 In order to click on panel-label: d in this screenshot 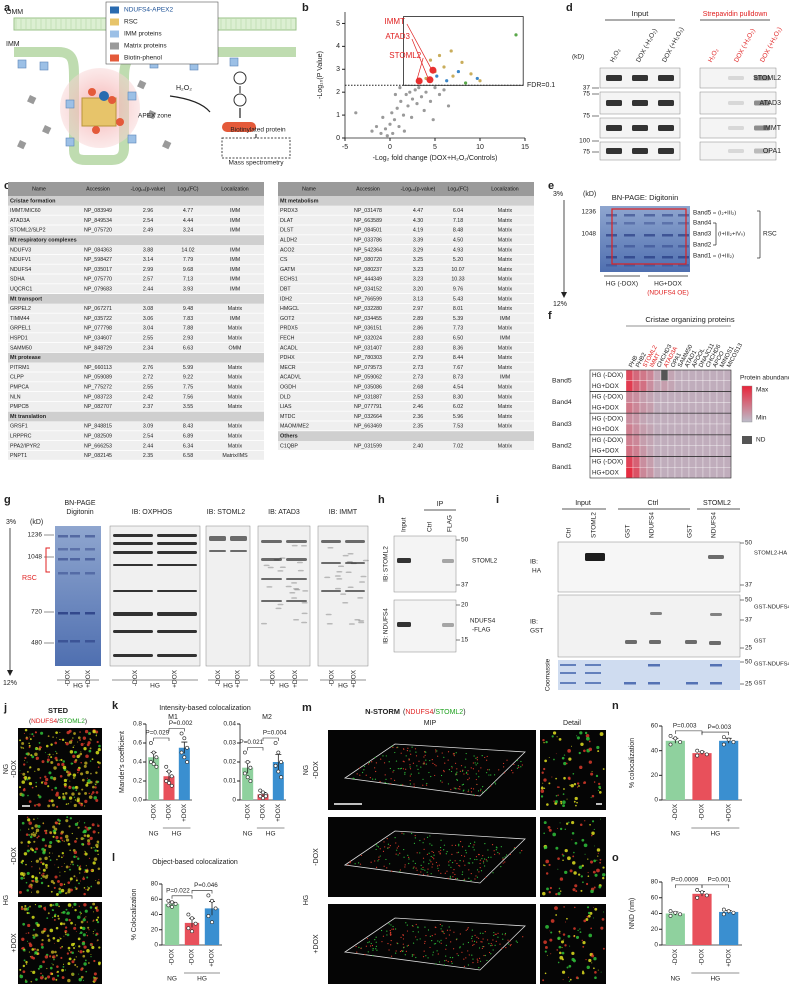, I will do `click(569, 8)`.